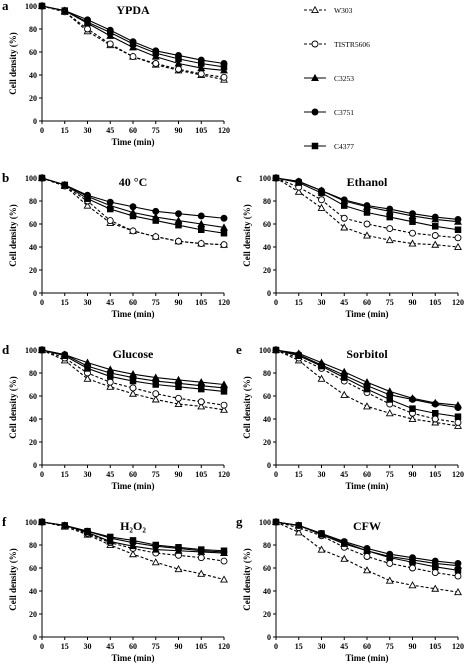  Describe the element at coordinates (315, 44) in the screenshot. I see `legend-marker` at that location.